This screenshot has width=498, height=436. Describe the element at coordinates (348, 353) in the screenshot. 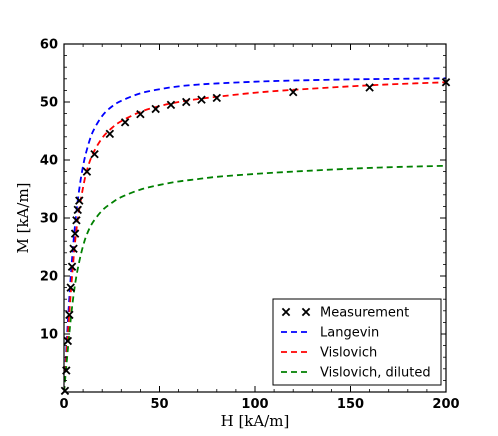

I see `legend-label-vislovich: Vislovich` at that location.